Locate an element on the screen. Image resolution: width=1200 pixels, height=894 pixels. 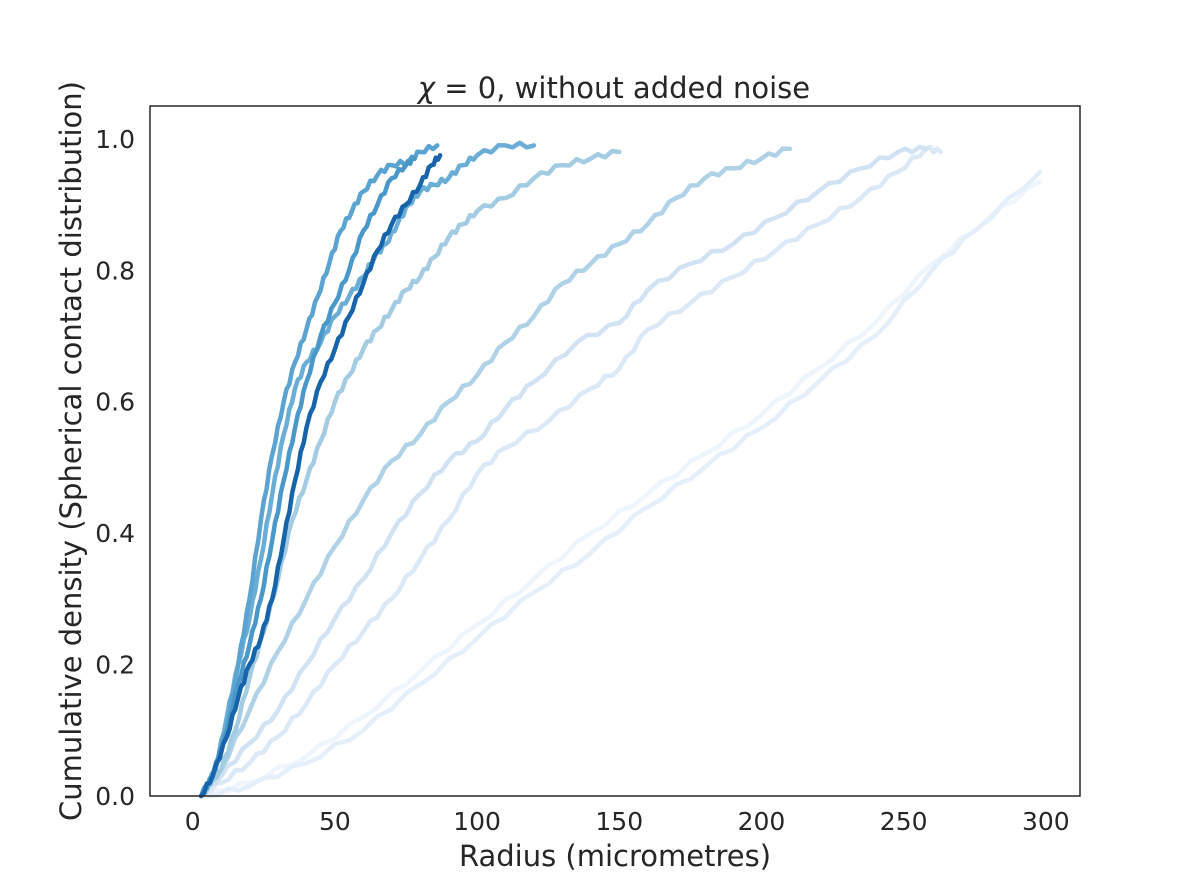
x-axis-label: Radius (micrometres) is located at coordinates (615, 856).